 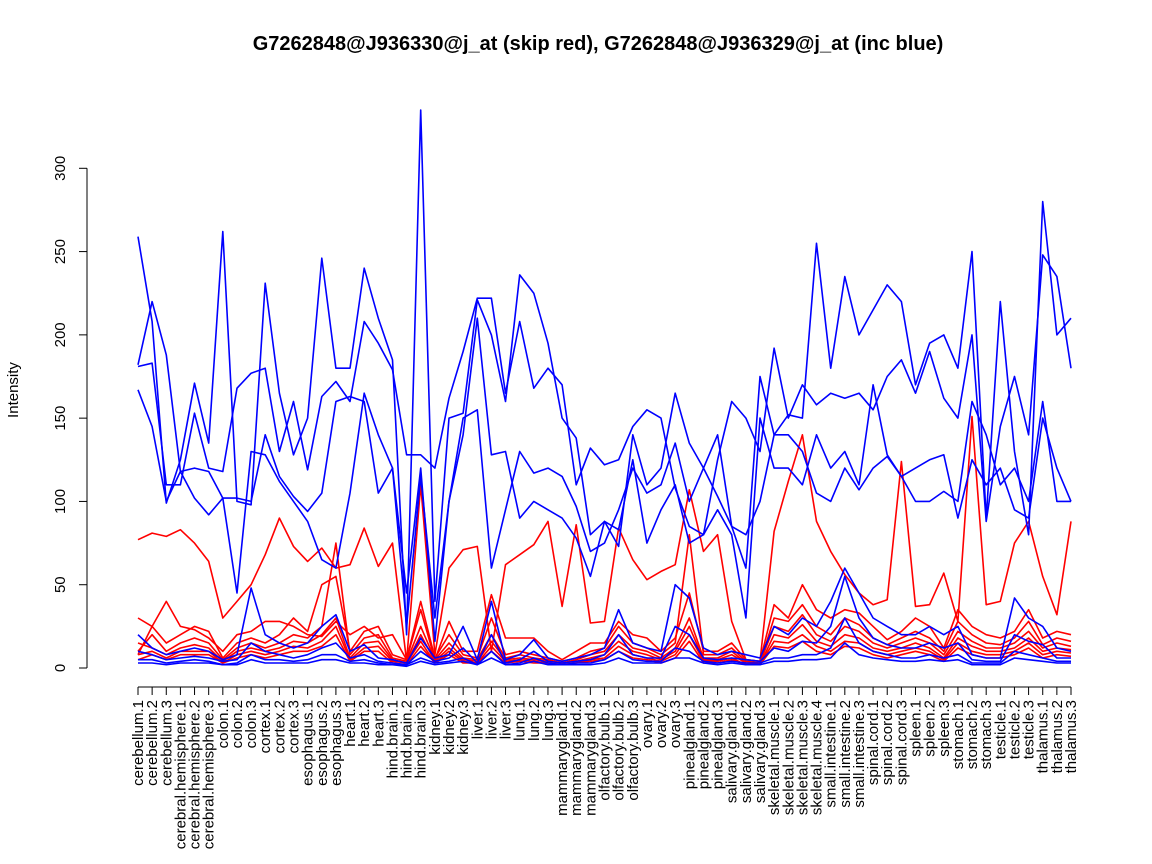 I want to click on x-tick-label: salivary.gland.1, so click(x=732, y=751).